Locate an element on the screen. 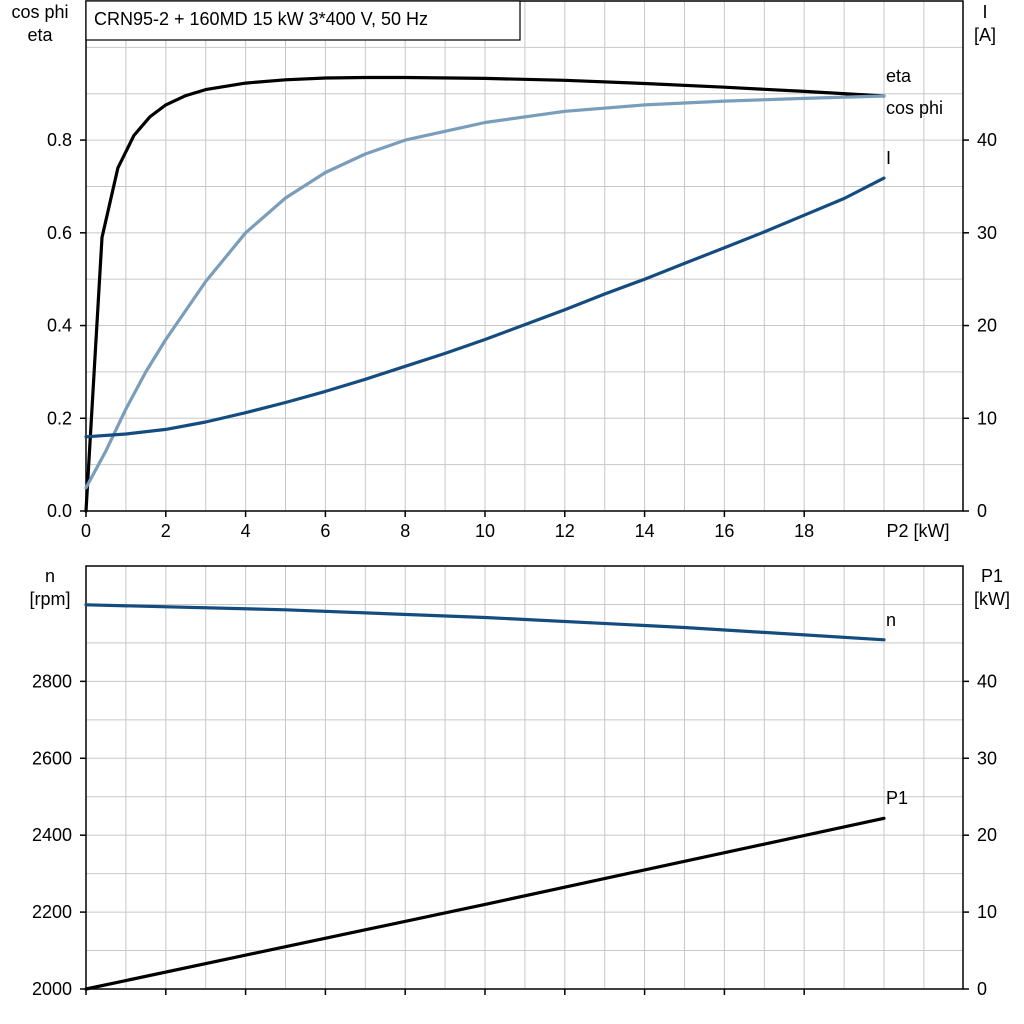 The width and height of the screenshot is (1024, 1024). bottom-right-axis-tick-label: 0 is located at coordinates (982, 989).